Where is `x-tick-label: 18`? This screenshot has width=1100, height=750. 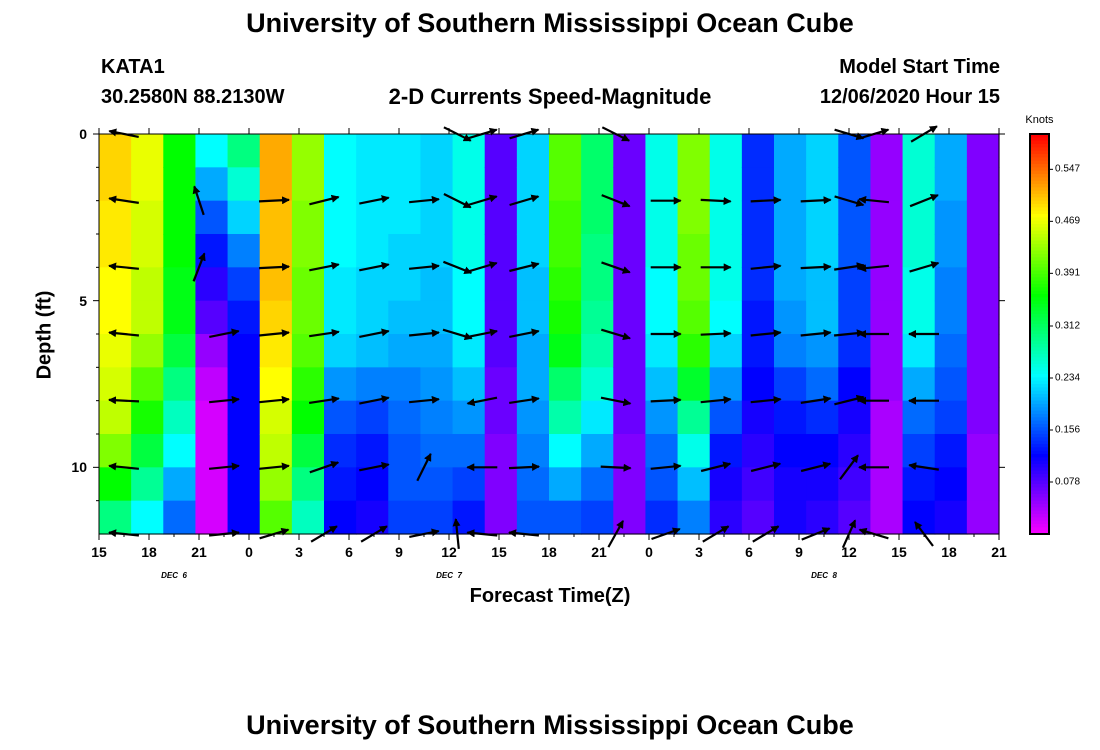
x-tick-label: 18 is located at coordinates (949, 552).